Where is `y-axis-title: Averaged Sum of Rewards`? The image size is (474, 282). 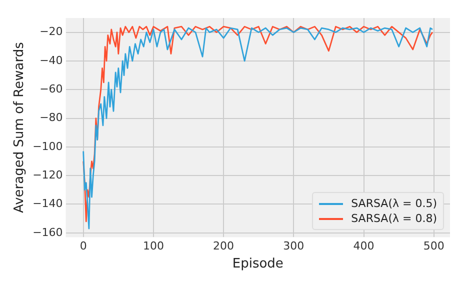
y-axis-title: Averaged Sum of Rewards is located at coordinates (20, 128).